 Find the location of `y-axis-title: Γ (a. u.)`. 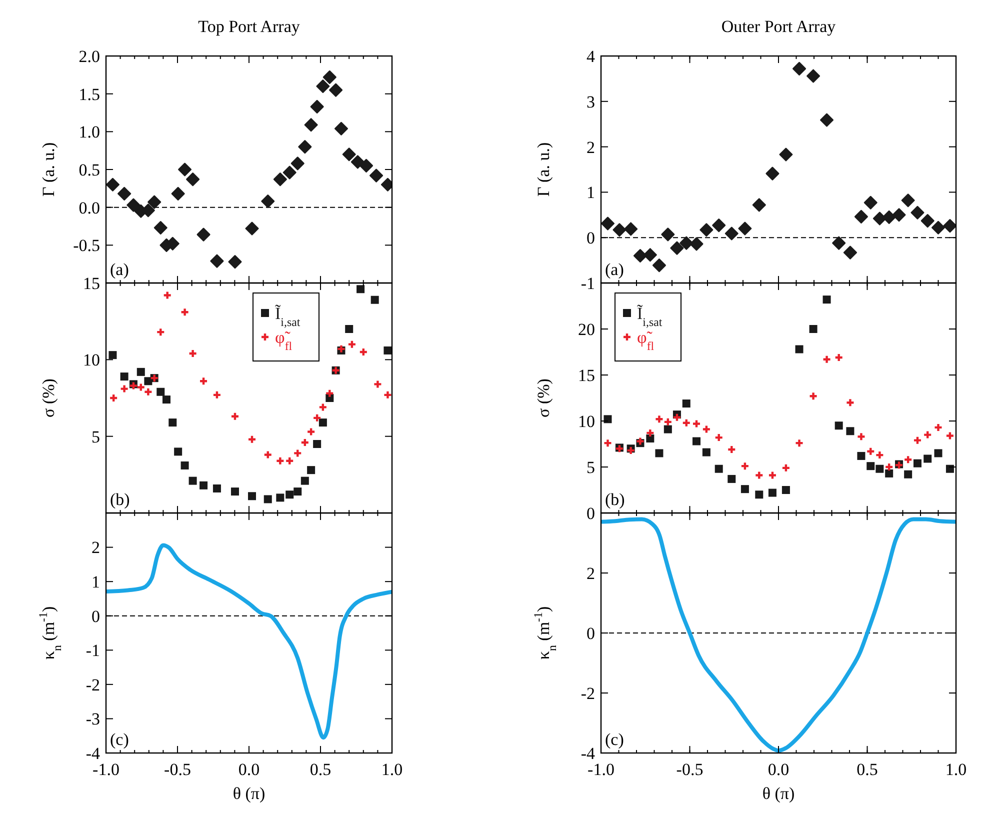

y-axis-title: Γ (a. u.) is located at coordinates (543, 169).